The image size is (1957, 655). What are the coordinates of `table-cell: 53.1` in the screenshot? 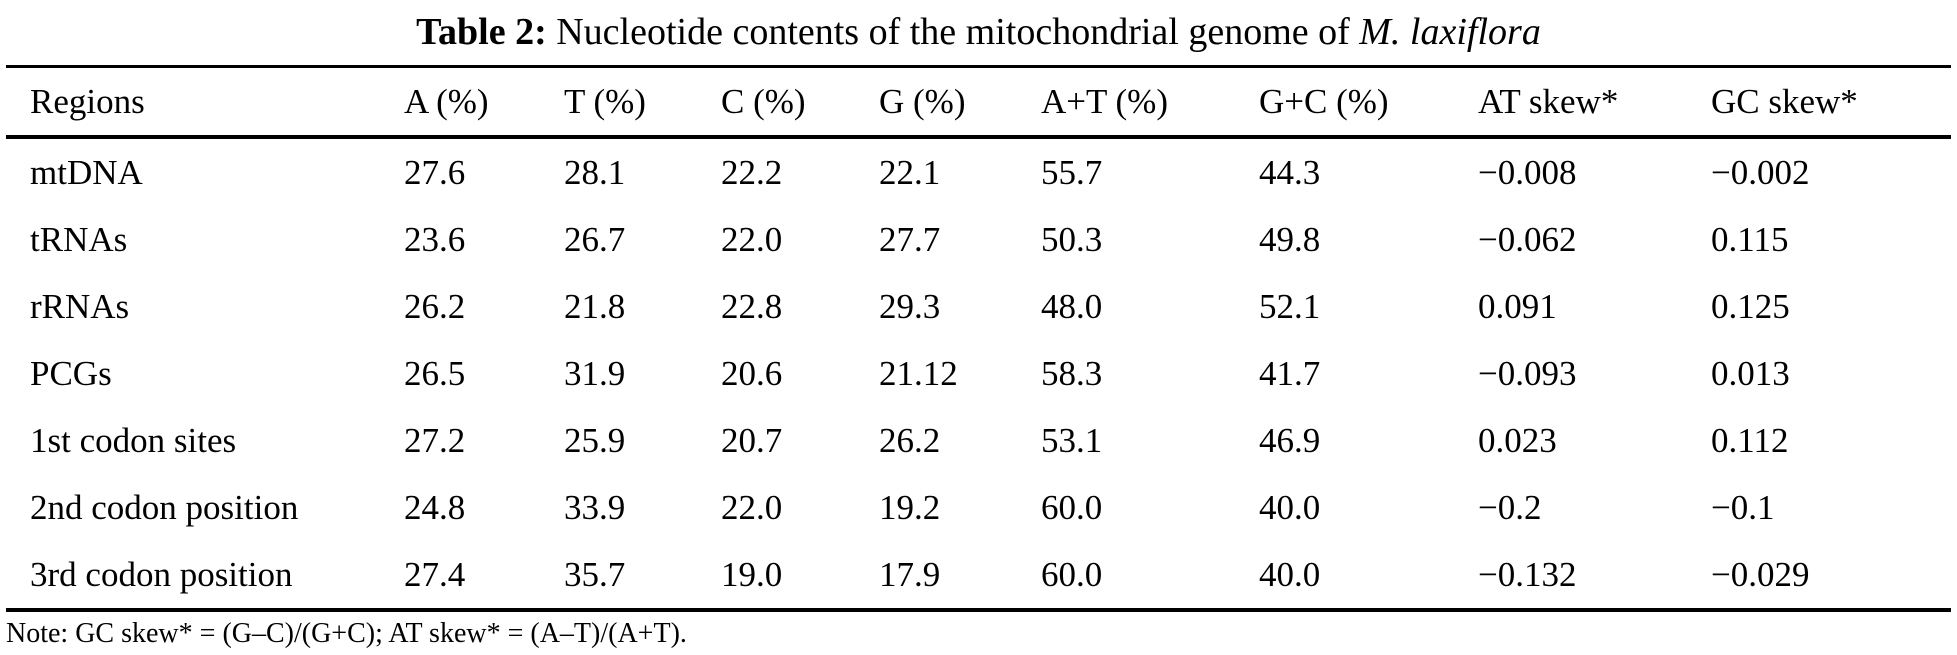 It's located at (1072, 440).